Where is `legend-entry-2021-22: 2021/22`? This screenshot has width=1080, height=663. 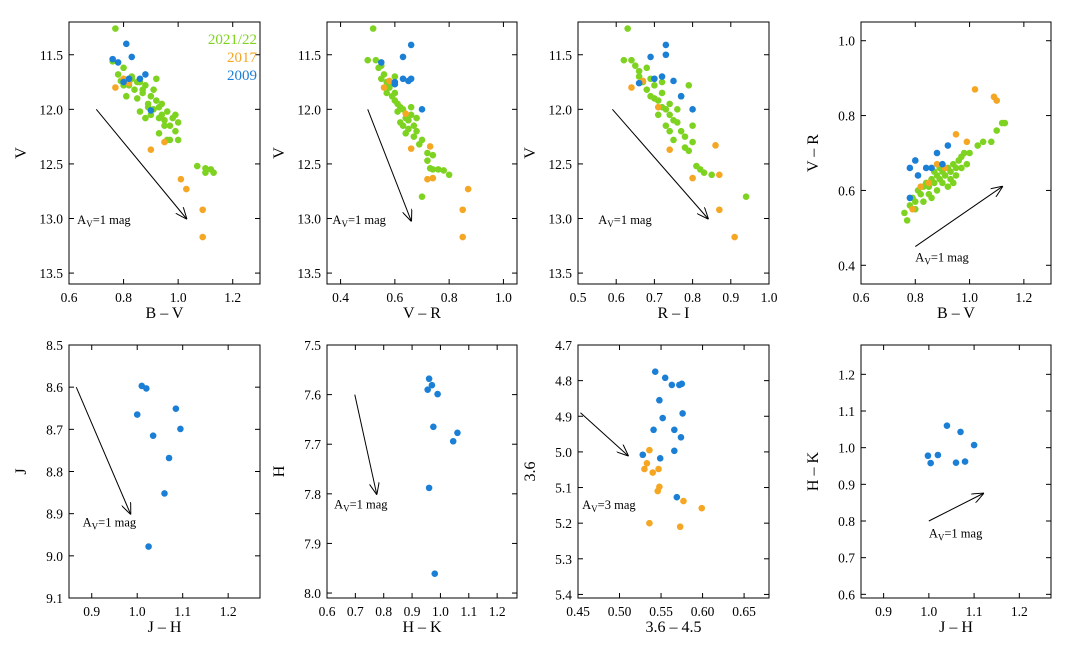 legend-entry-2021-22: 2021/22 is located at coordinates (232, 40).